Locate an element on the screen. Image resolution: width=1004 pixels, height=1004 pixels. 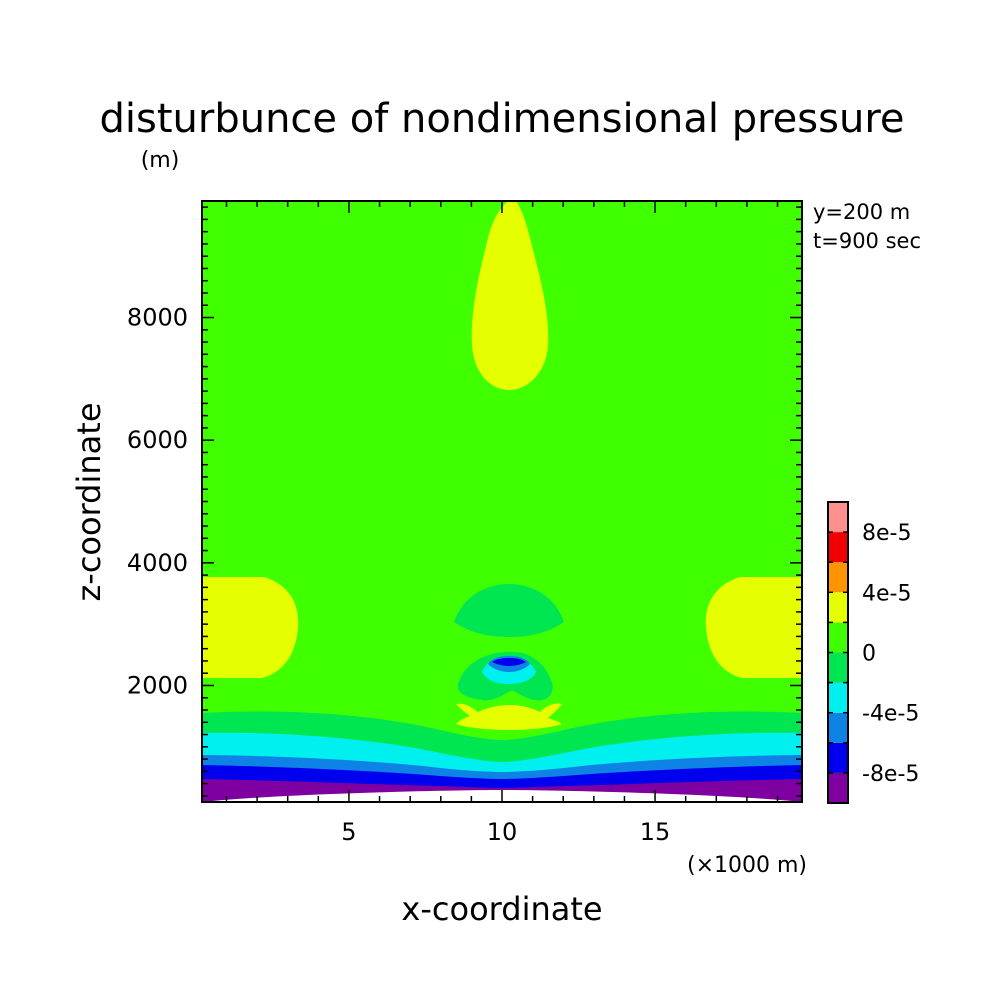
x-tick-label: 10 is located at coordinates (502, 832).